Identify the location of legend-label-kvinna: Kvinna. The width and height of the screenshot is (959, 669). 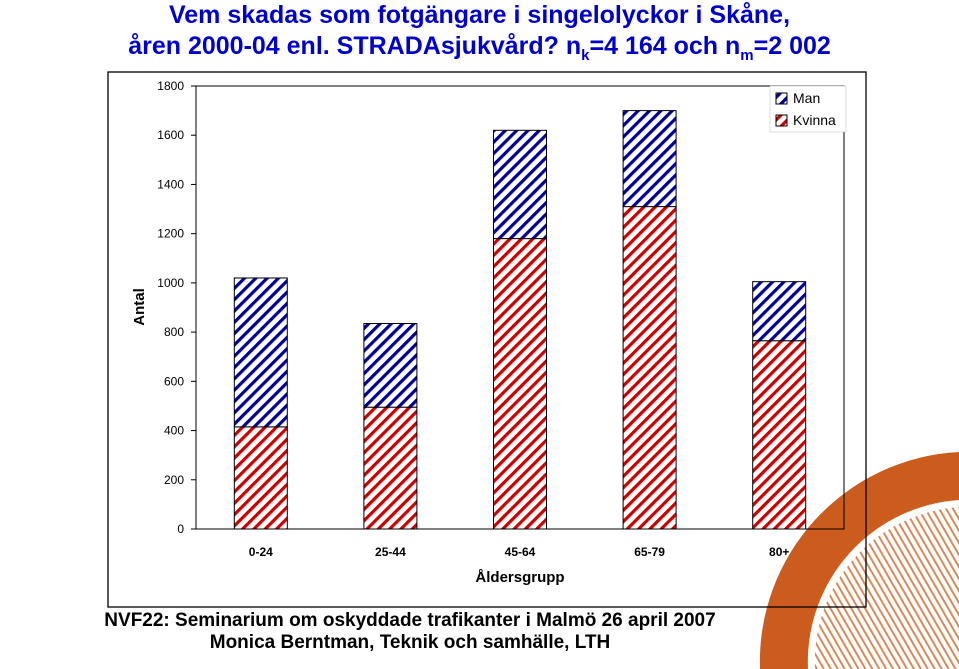
(814, 120).